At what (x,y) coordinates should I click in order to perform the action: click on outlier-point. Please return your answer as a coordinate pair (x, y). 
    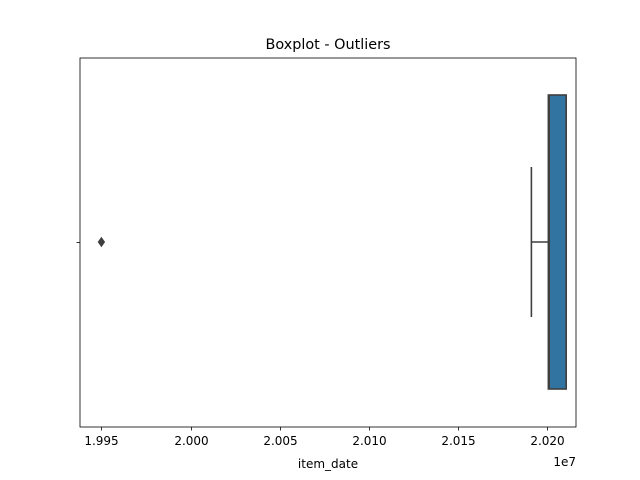
    Looking at the image, I should click on (101, 242).